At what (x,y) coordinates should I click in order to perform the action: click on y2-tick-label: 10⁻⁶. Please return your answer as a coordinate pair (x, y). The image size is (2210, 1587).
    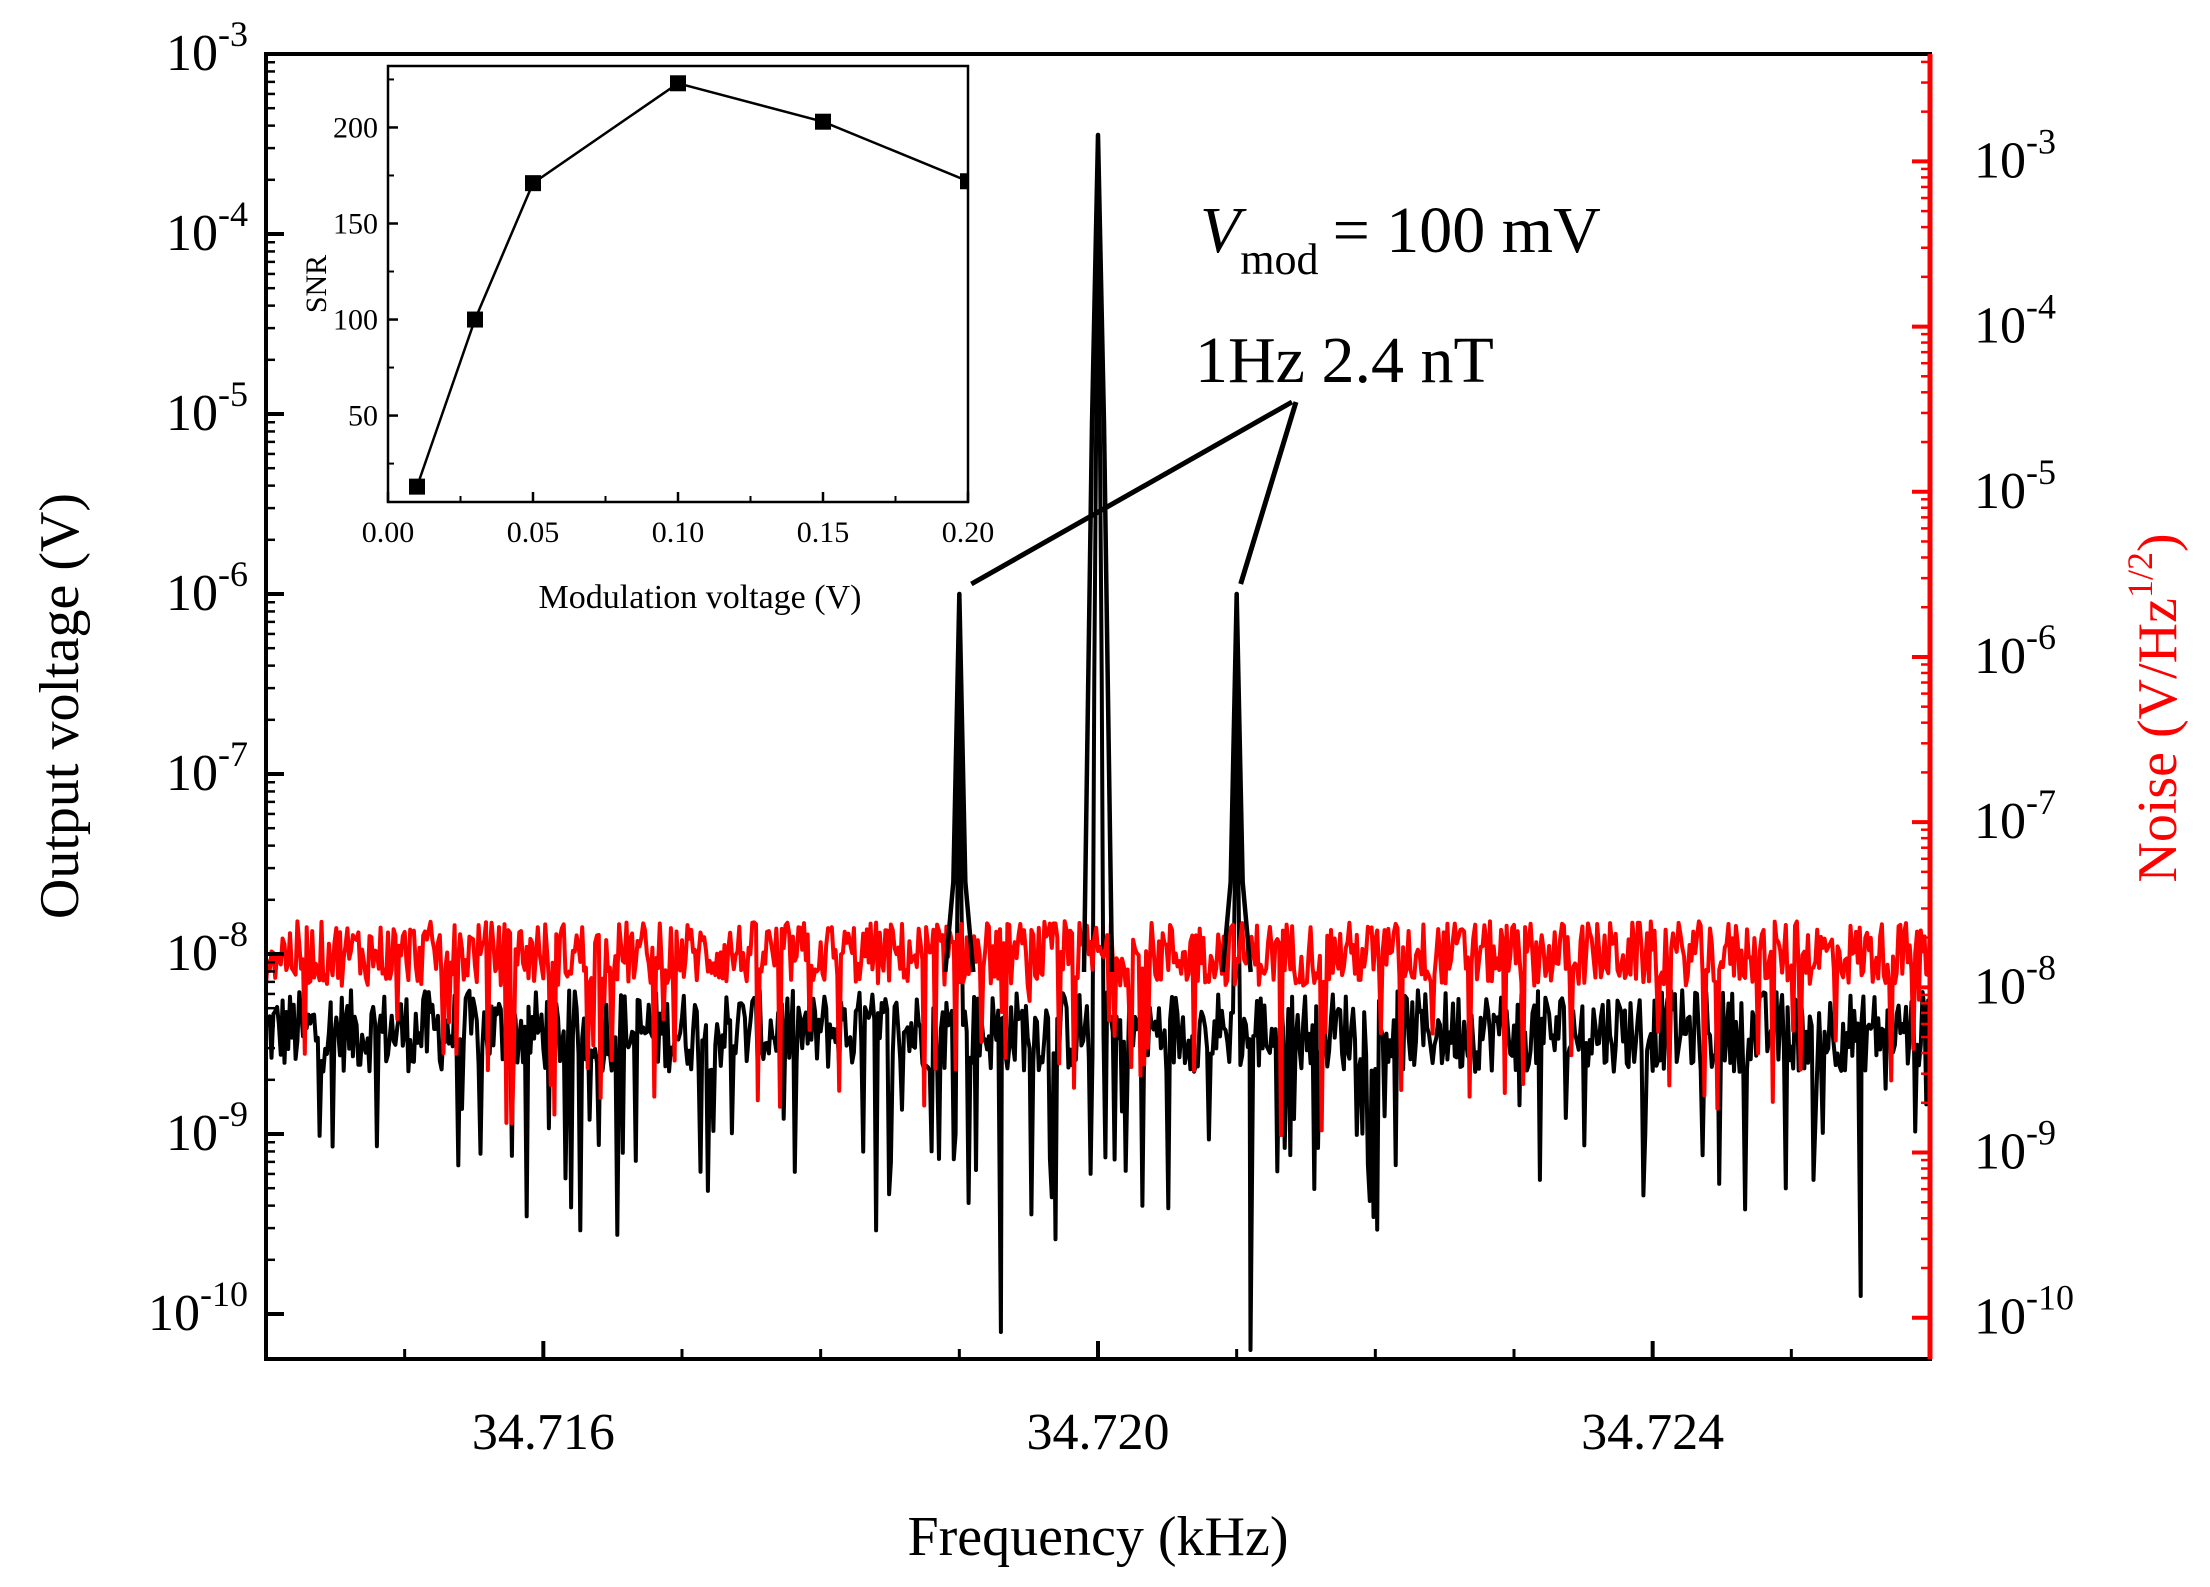
    Looking at the image, I should click on (2015, 651).